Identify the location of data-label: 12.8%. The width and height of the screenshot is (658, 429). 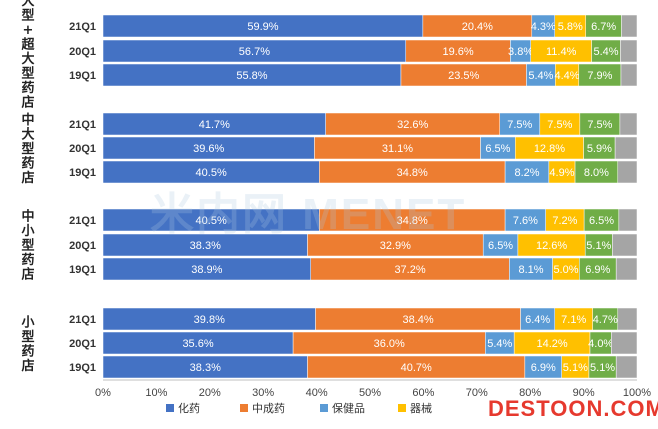
(549, 149).